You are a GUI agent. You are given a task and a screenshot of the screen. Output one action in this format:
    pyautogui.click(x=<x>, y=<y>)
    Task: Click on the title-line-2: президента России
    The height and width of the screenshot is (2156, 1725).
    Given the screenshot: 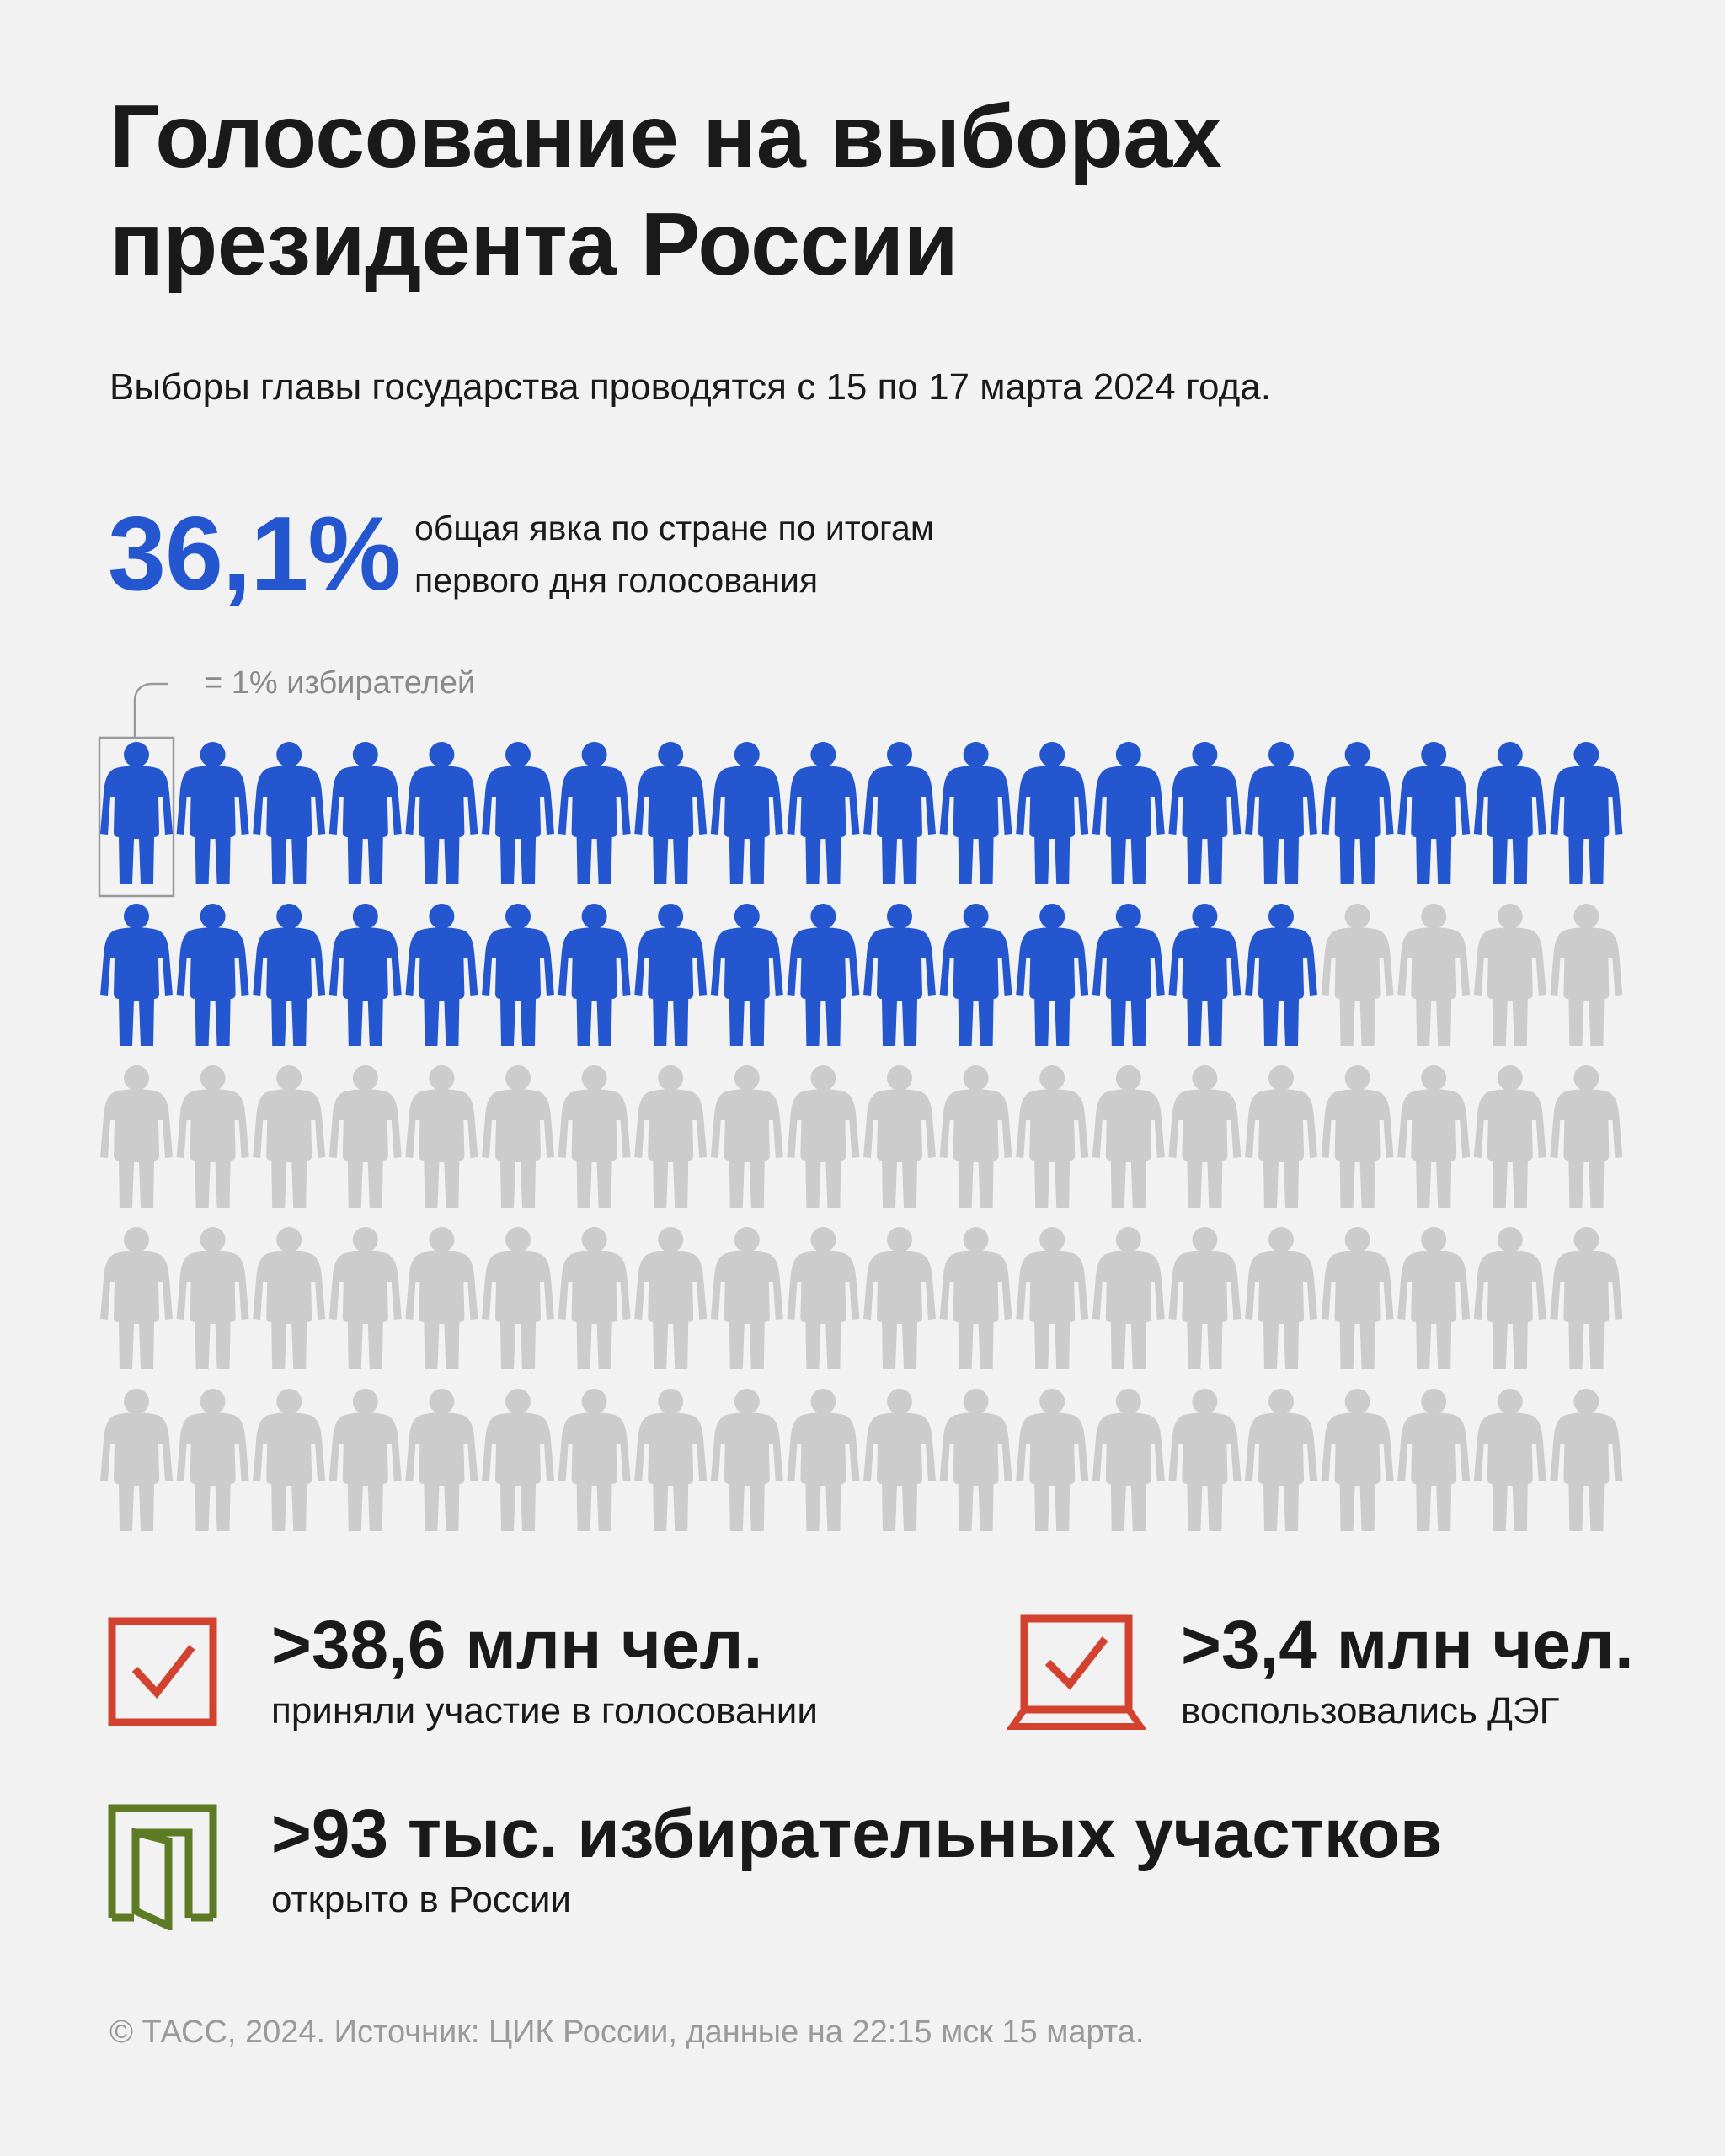 What is the action you would take?
    pyautogui.click(x=534, y=245)
    